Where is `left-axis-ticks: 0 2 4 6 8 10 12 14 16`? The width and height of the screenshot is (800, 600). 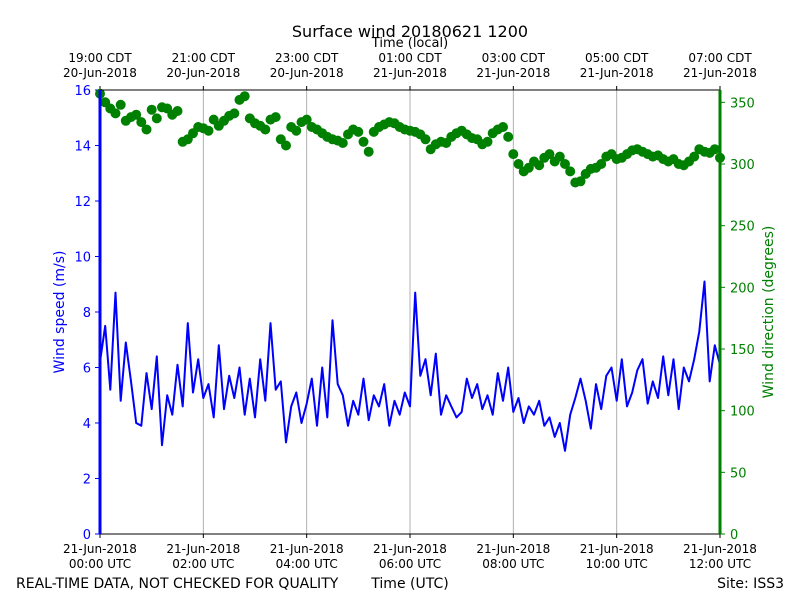
left-axis-ticks: 0 2 4 6 8 10 12 14 16 is located at coordinates (87, 313).